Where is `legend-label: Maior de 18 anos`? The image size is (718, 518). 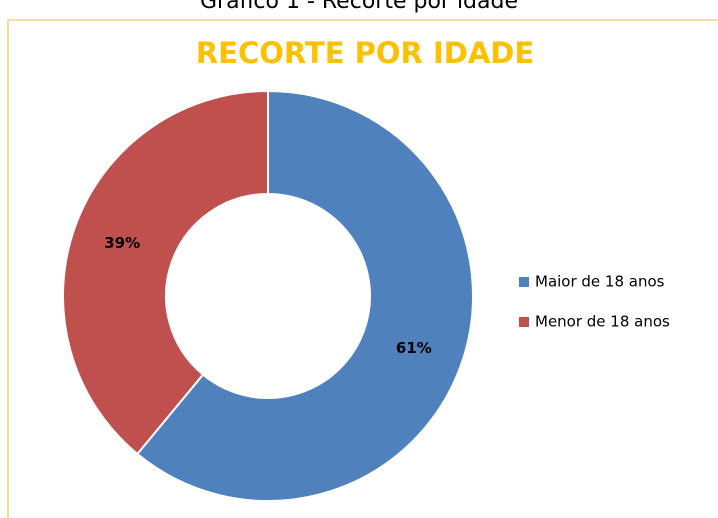 legend-label: Maior de 18 anos is located at coordinates (600, 282).